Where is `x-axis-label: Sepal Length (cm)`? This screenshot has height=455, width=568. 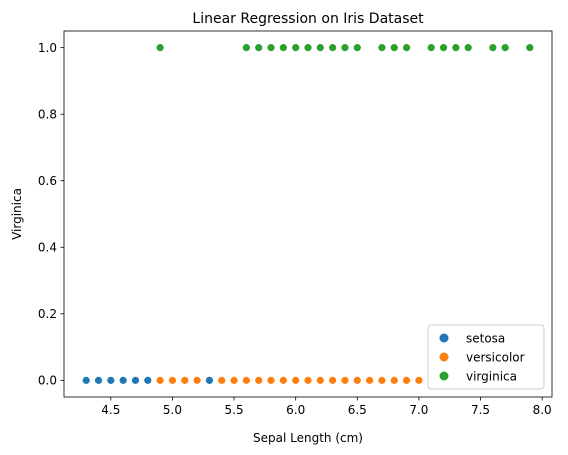
x-axis-label: Sepal Length (cm) is located at coordinates (308, 438).